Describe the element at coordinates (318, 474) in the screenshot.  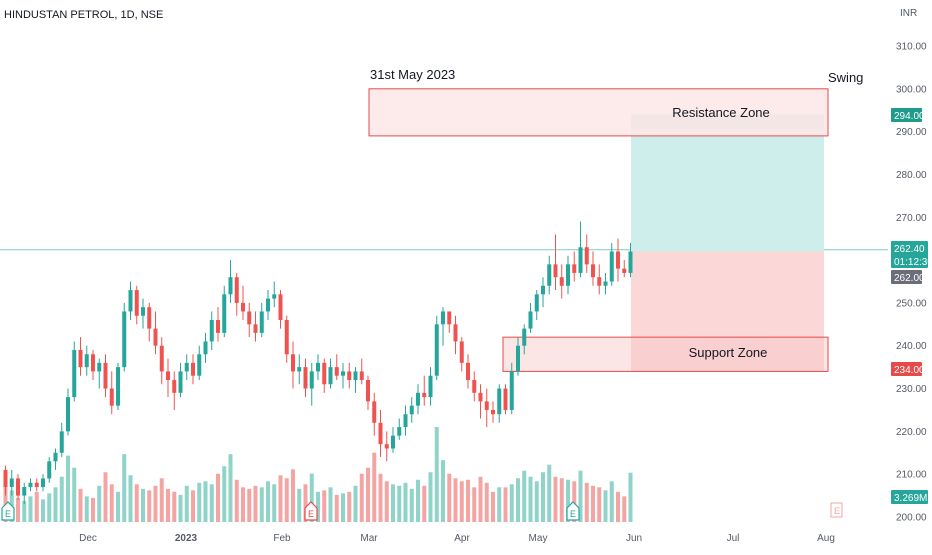
I see `volume-bars` at that location.